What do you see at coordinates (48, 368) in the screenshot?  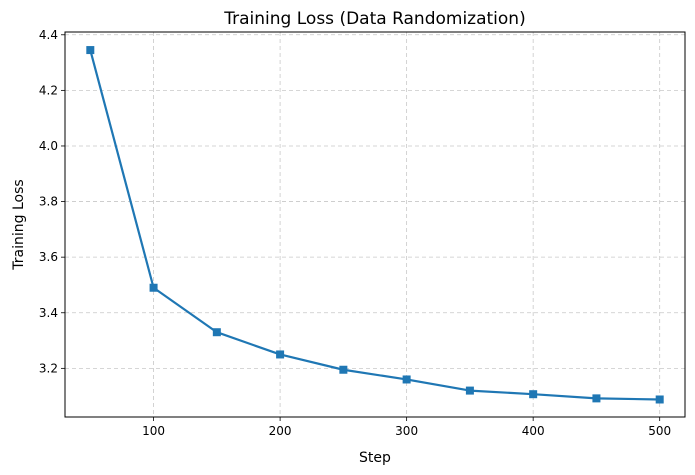 I see `y-tick-label: 3.2` at bounding box center [48, 368].